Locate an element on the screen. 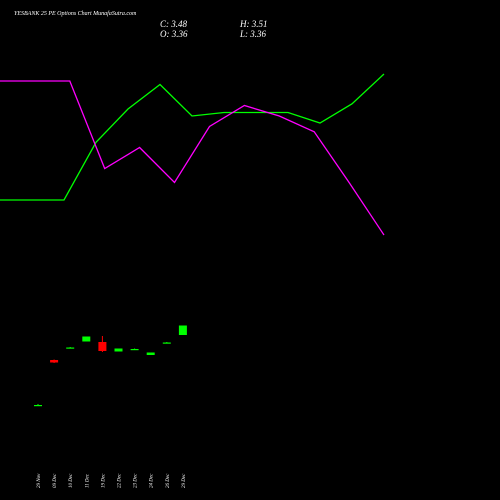  open-label: O: 3.36 is located at coordinates (174, 34).